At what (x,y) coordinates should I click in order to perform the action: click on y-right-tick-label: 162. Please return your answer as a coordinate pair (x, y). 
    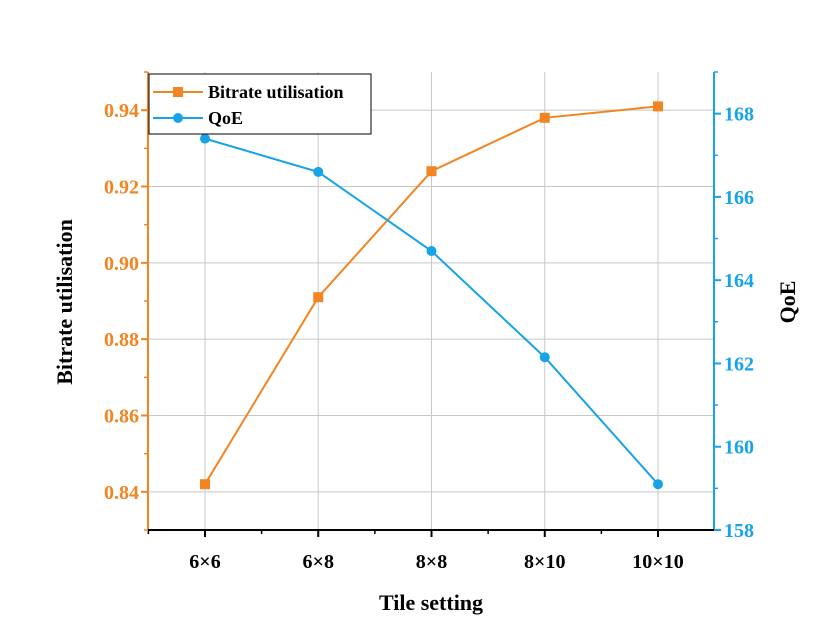
    Looking at the image, I should click on (739, 364).